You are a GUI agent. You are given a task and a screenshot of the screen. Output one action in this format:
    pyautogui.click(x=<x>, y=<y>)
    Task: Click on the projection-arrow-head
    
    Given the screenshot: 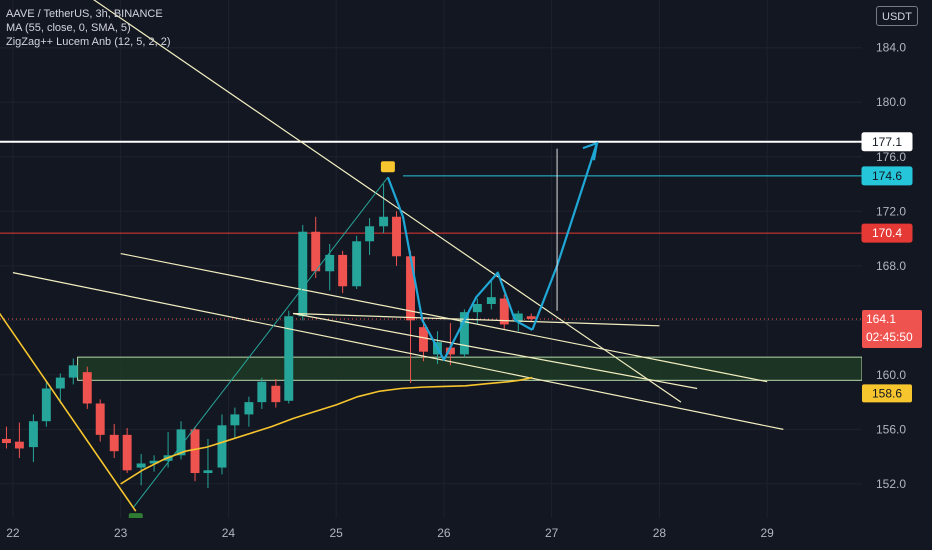 What is the action you would take?
    pyautogui.click(x=590, y=151)
    